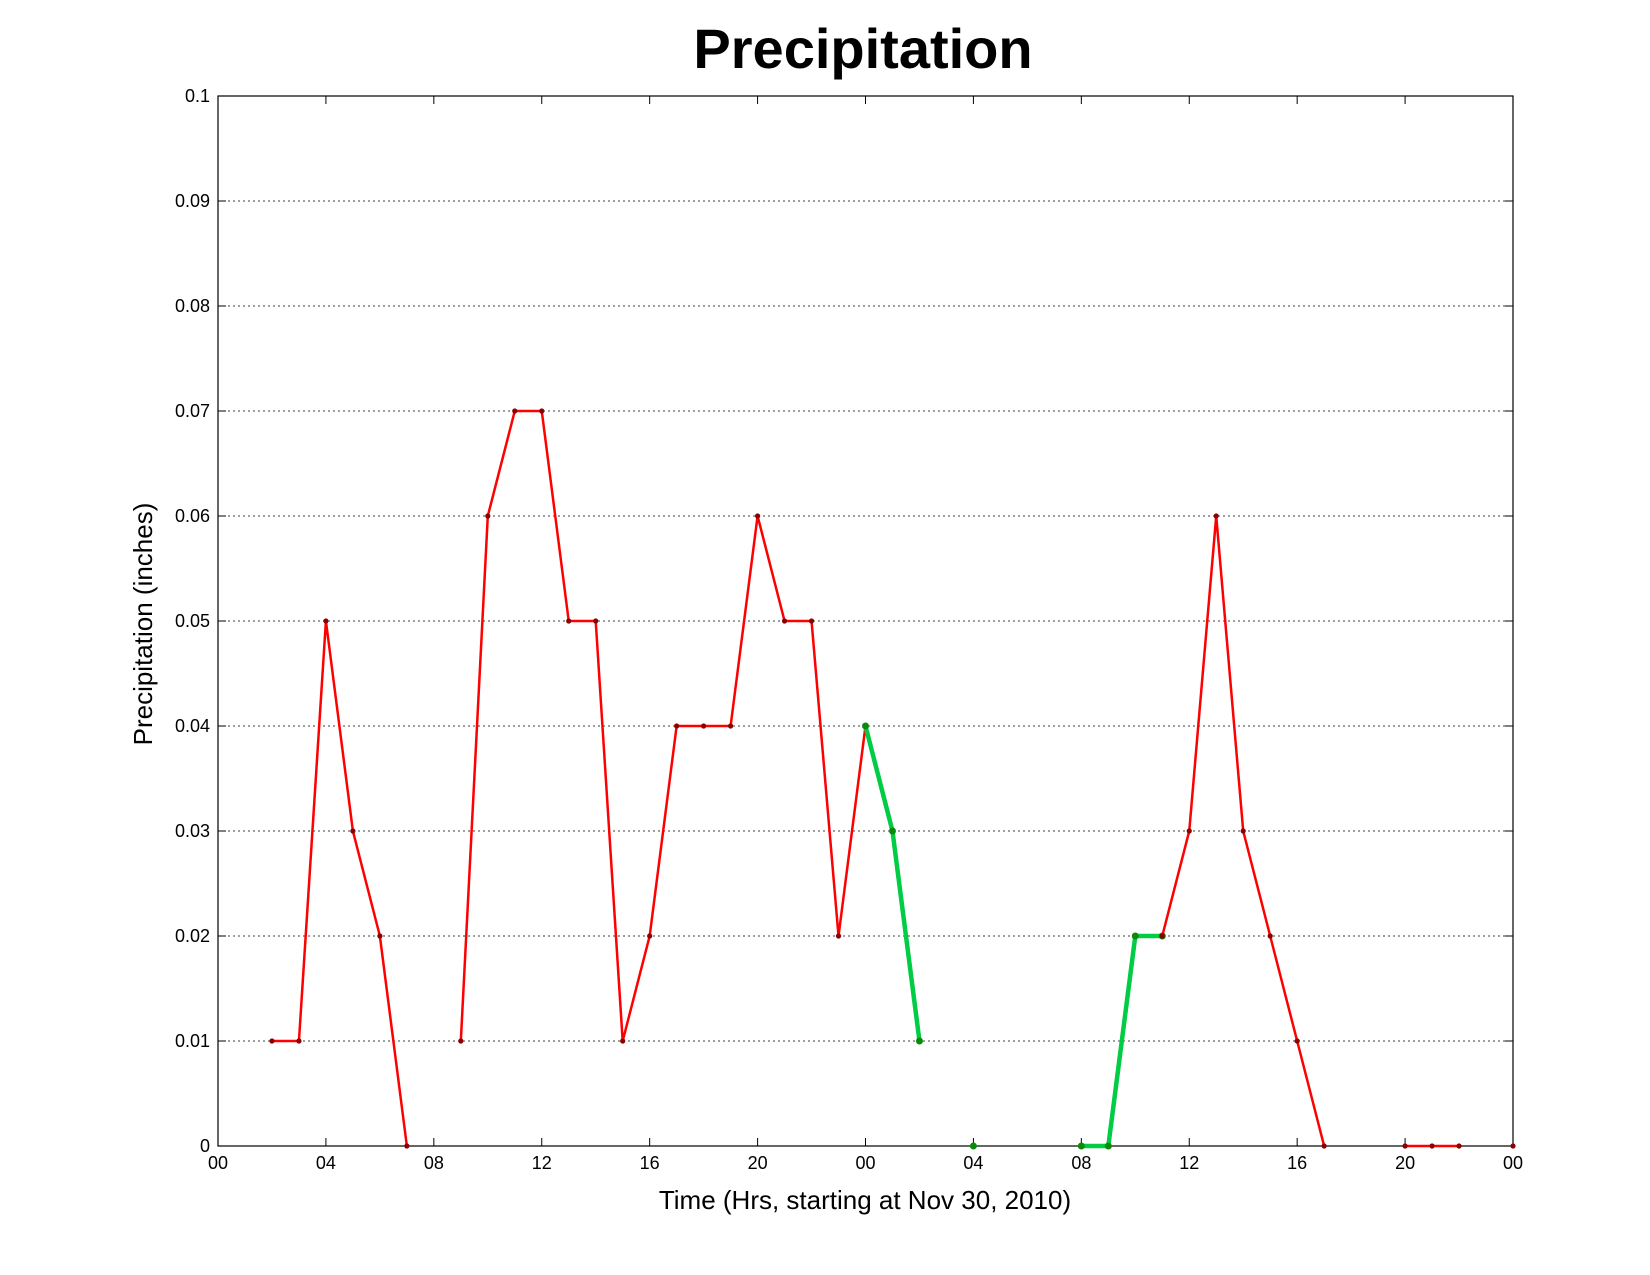 The width and height of the screenshot is (1650, 1275). Describe the element at coordinates (192, 516) in the screenshot. I see `y-tick-label: 0.06` at that location.